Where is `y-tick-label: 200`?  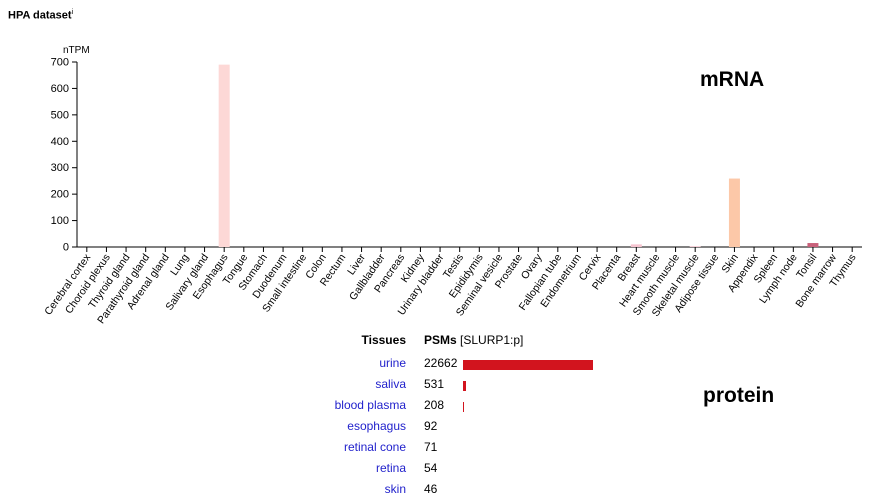
y-tick-label: 200 is located at coordinates (60, 195).